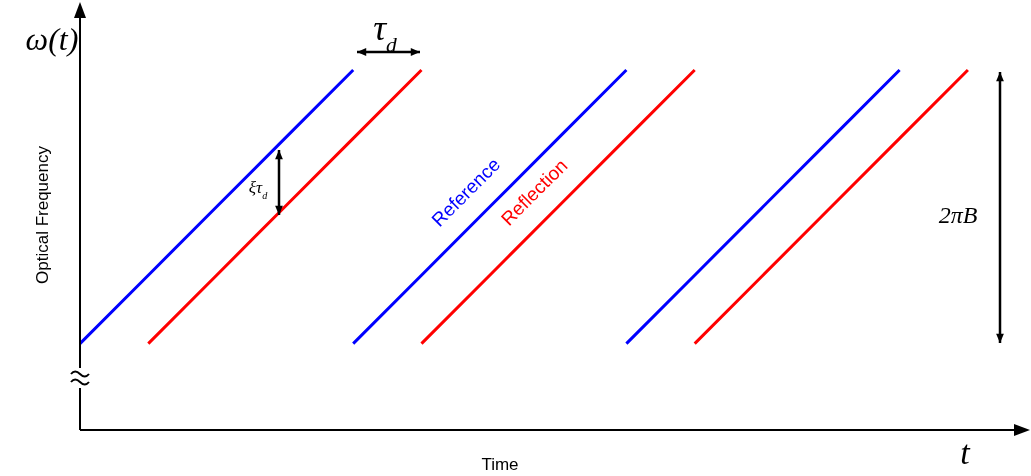  What do you see at coordinates (42, 214) in the screenshot?
I see `y-axis-title: Optical Frequency` at bounding box center [42, 214].